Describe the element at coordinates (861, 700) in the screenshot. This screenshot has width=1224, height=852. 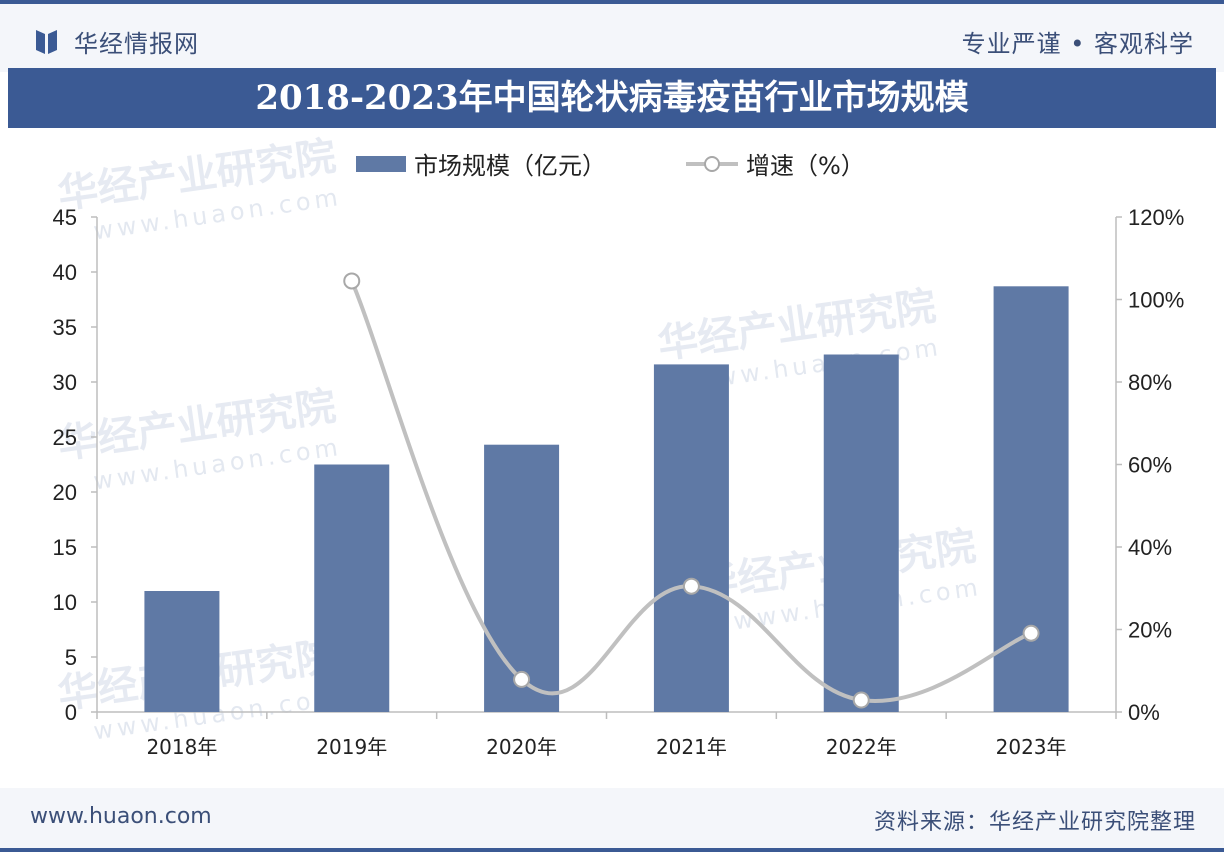
I see `growth-point-2022年` at that location.